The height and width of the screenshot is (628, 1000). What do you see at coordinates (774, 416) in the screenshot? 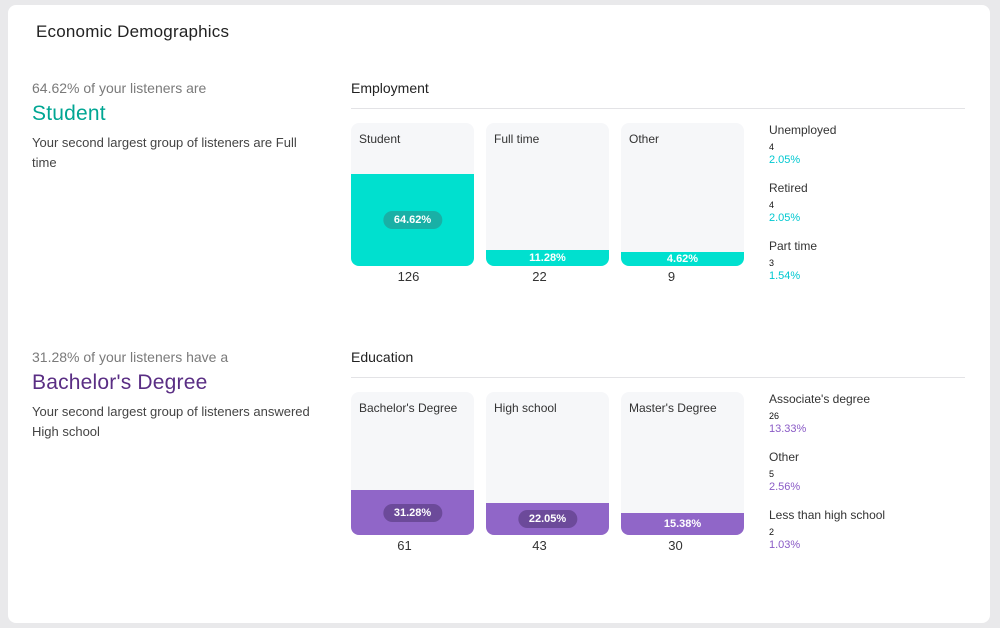
I see `other-count: 26` at bounding box center [774, 416].